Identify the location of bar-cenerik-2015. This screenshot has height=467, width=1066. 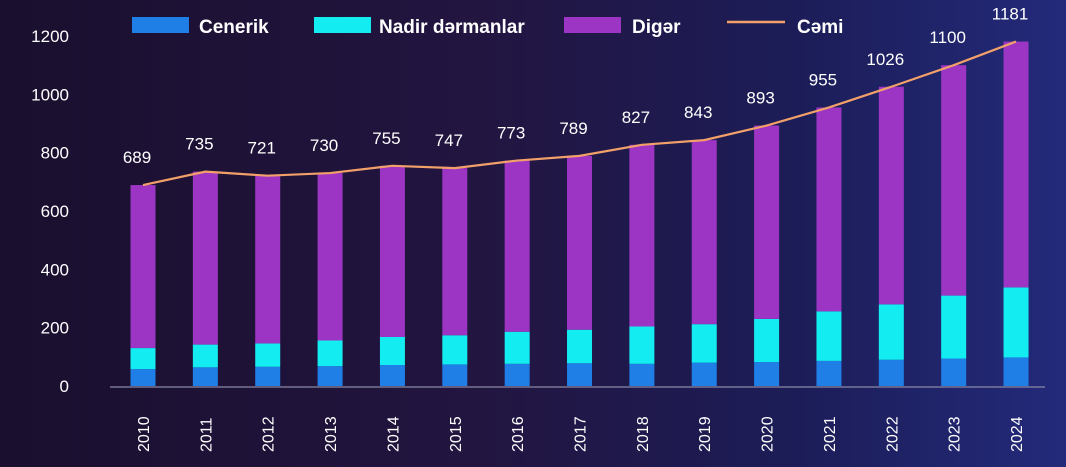
(455, 375).